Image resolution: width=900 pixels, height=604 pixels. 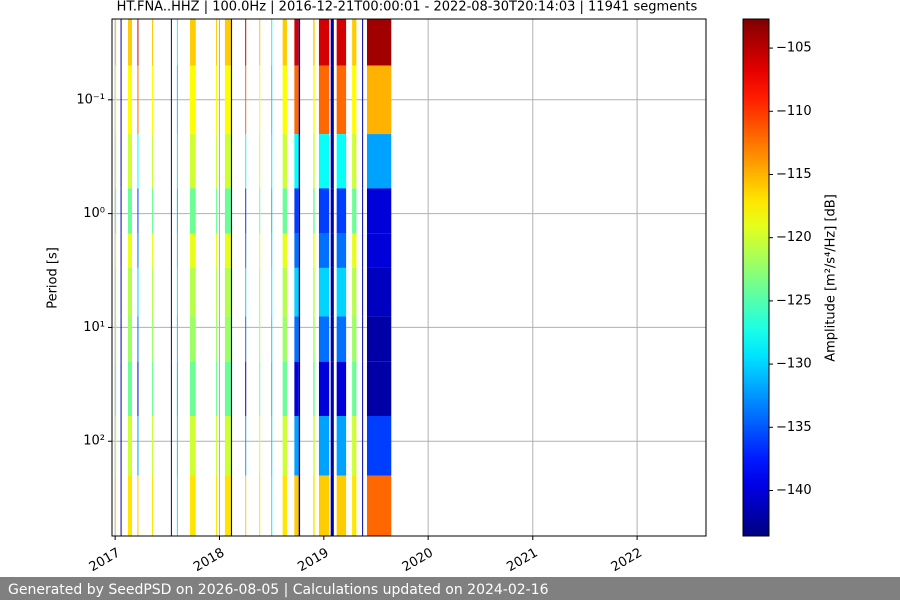 What do you see at coordinates (756, 277) in the screenshot?
I see `colorbar` at bounding box center [756, 277].